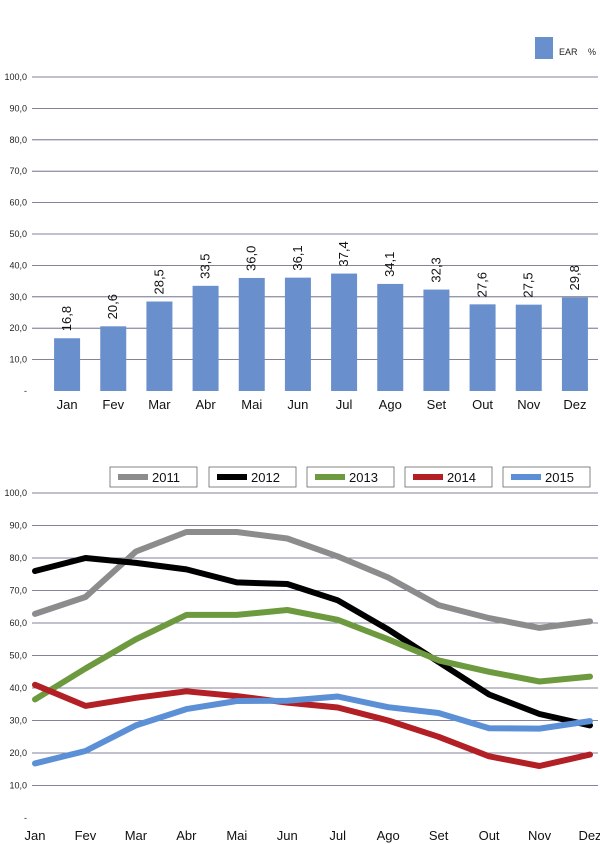  I want to click on legend-label-ear: EAR, so click(568, 52).